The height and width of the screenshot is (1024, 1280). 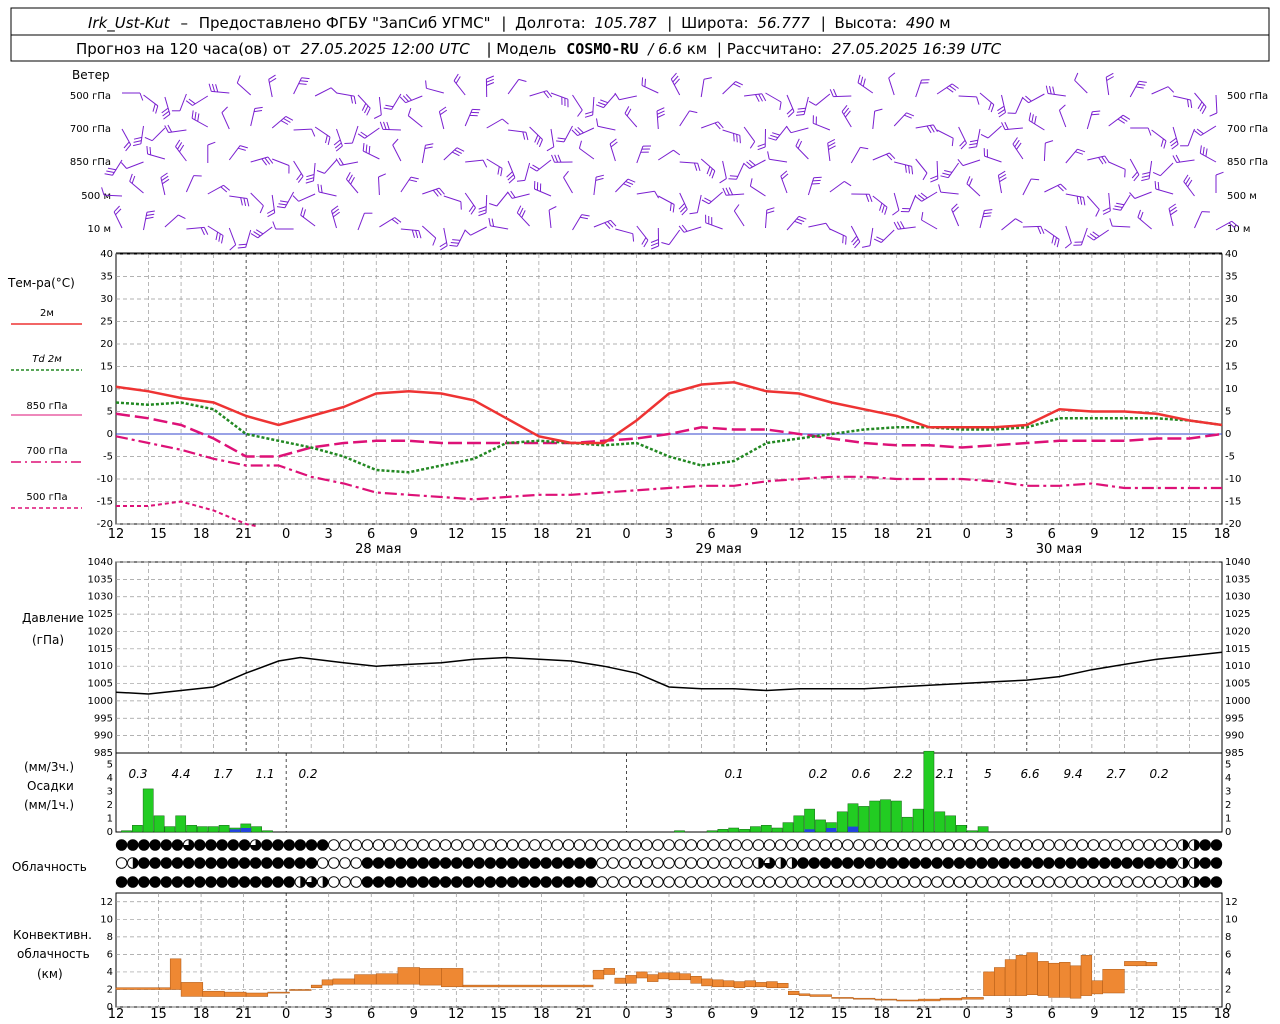 What do you see at coordinates (1185, 882) in the screenshot?
I see `cloud-fill` at bounding box center [1185, 882].